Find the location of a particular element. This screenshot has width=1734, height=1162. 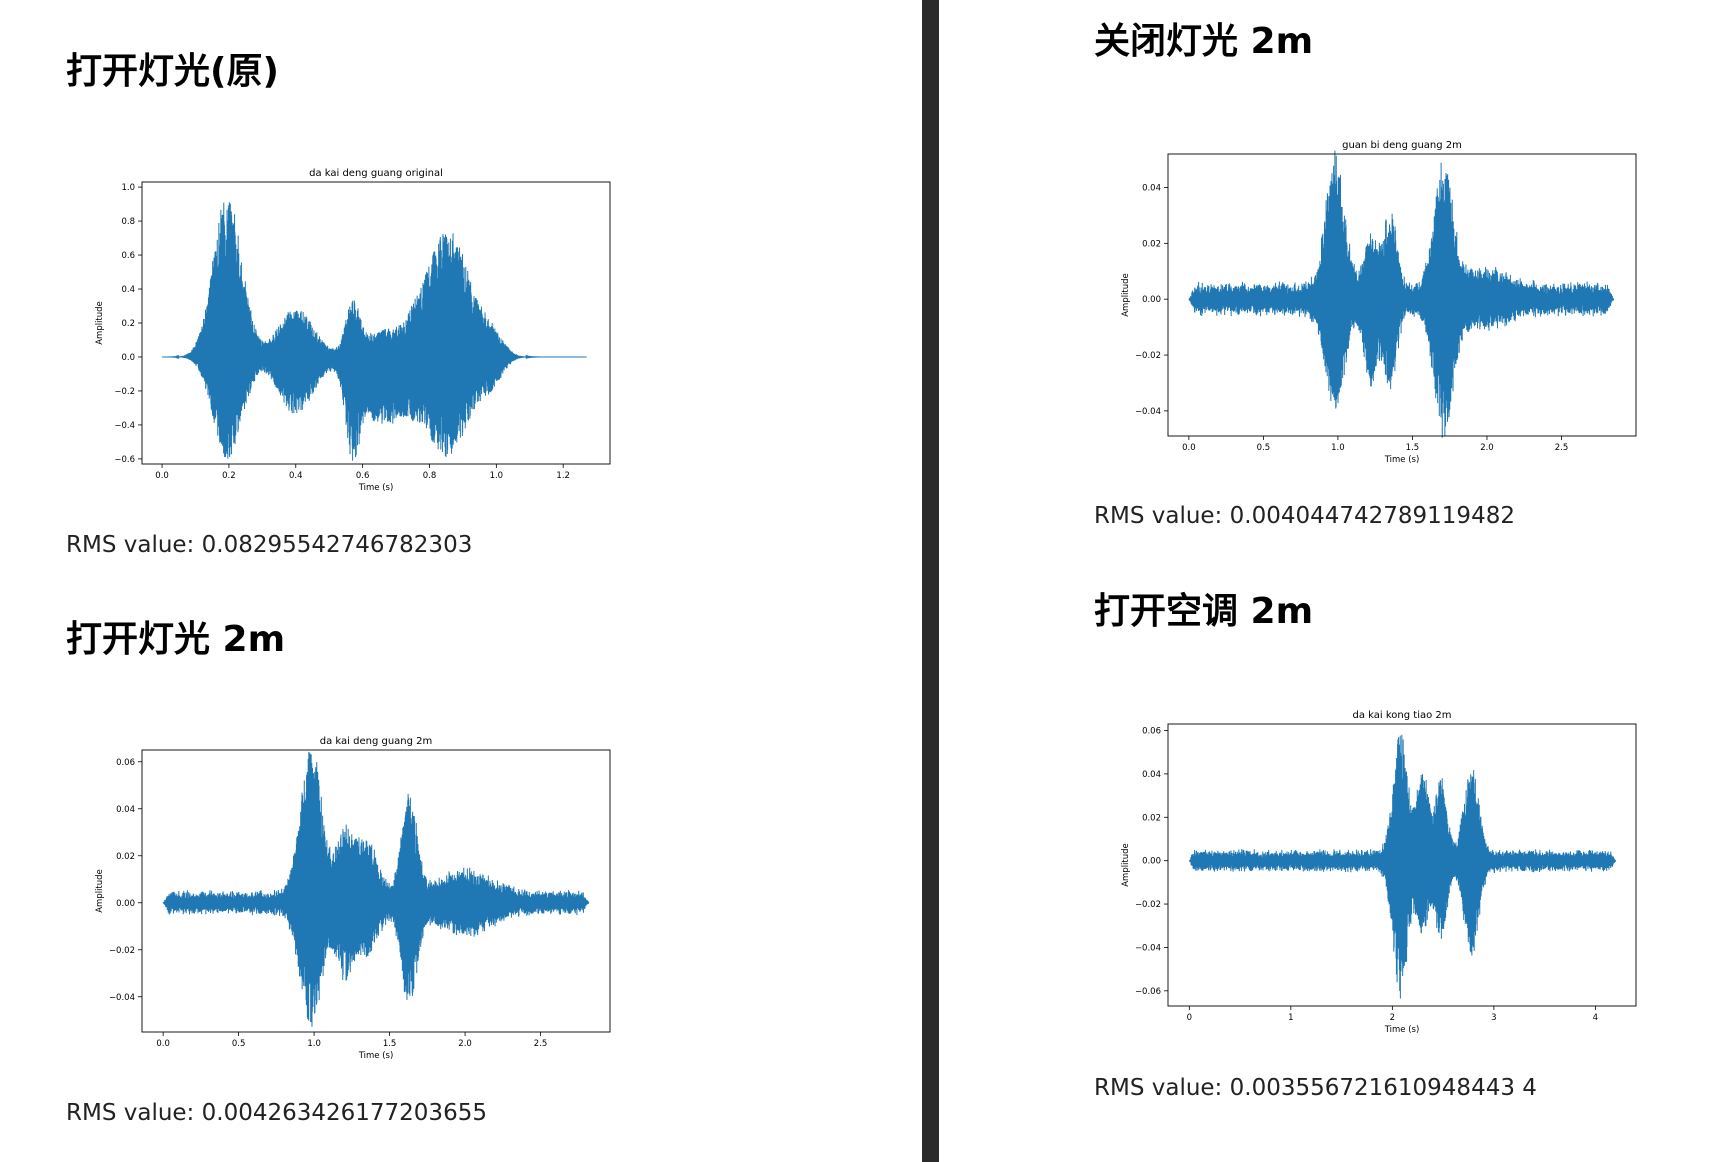

x-tick-label: 0.4 is located at coordinates (296, 476).